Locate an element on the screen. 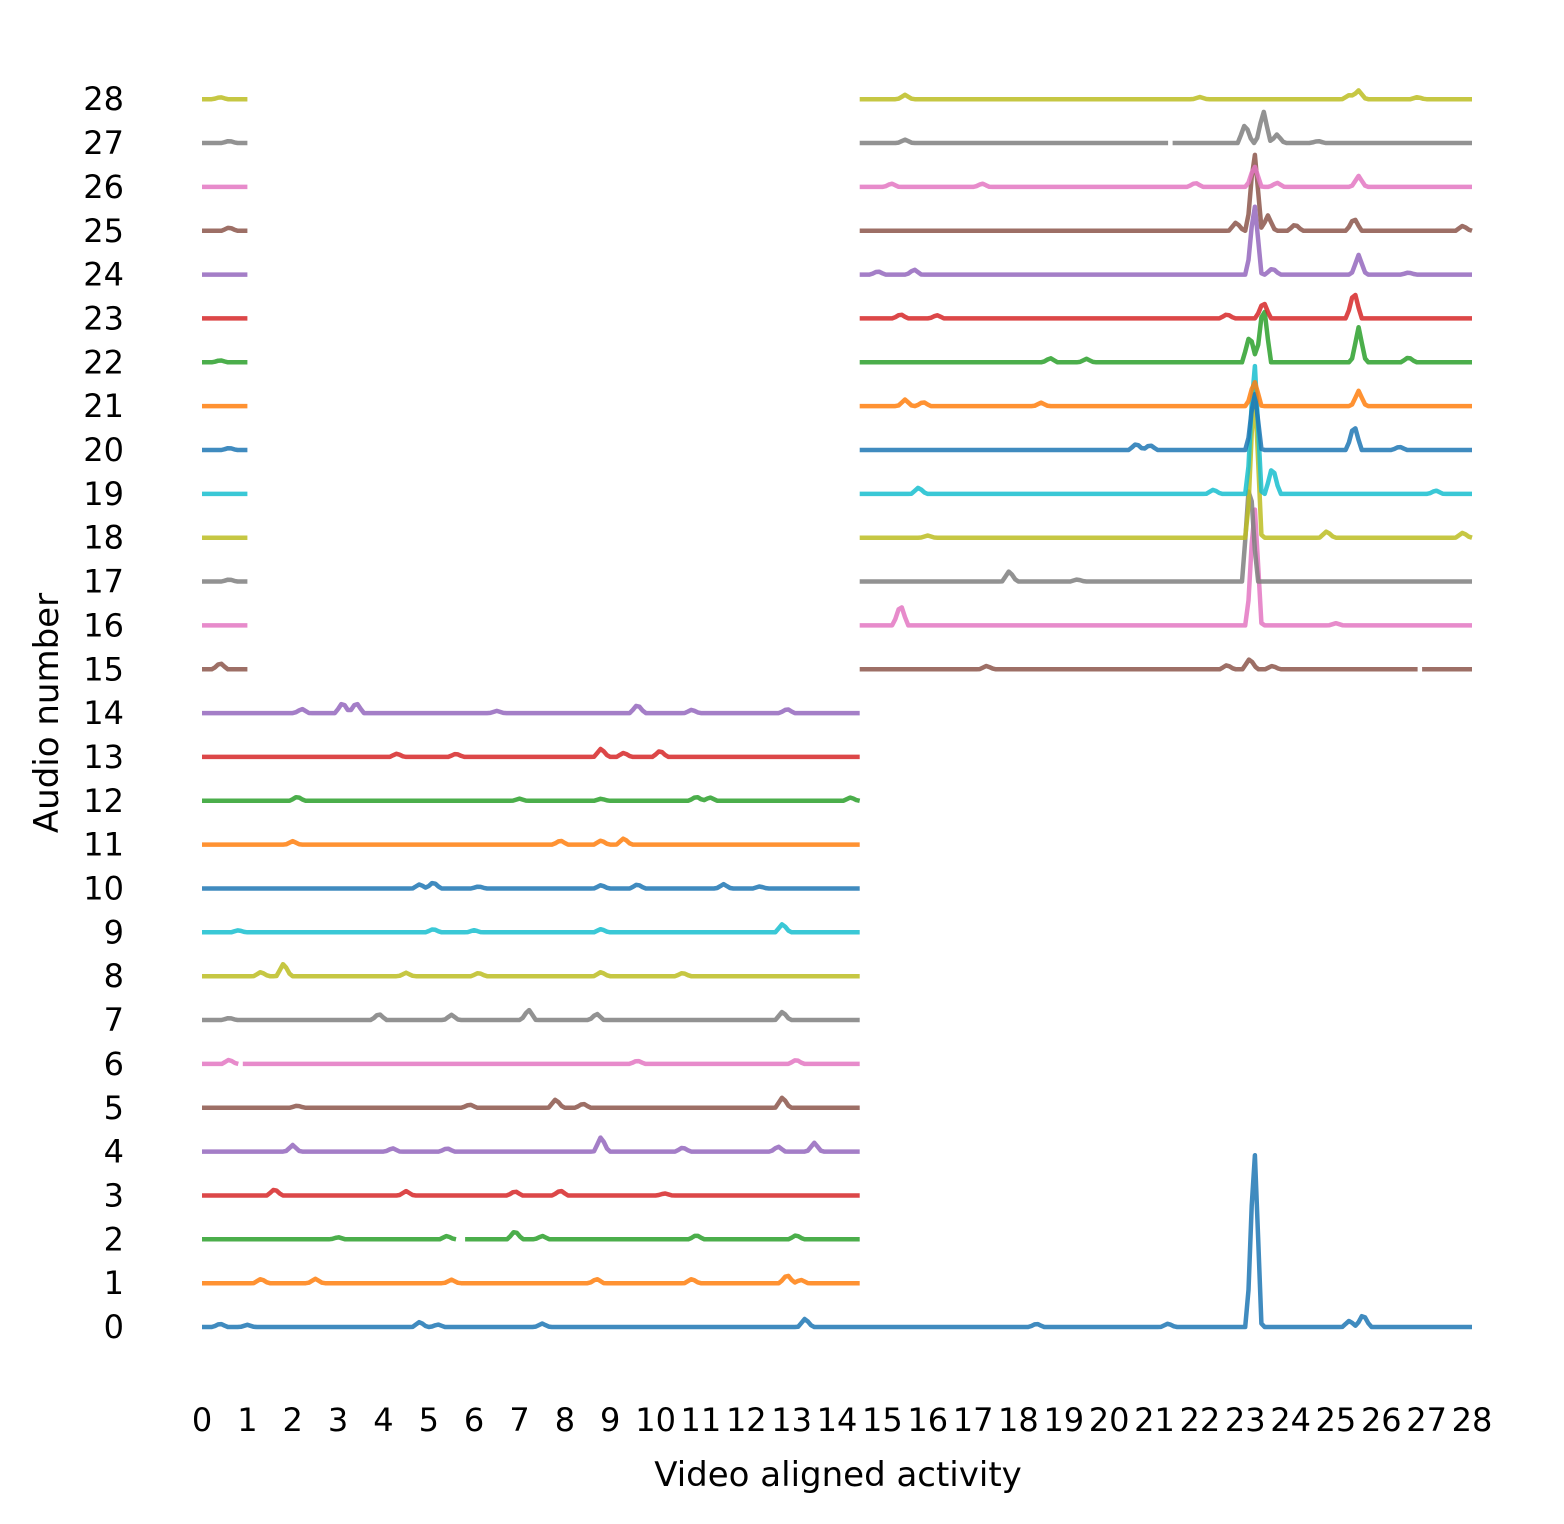 The image size is (1564, 1524). x-tick-label: 6 is located at coordinates (474, 1420).